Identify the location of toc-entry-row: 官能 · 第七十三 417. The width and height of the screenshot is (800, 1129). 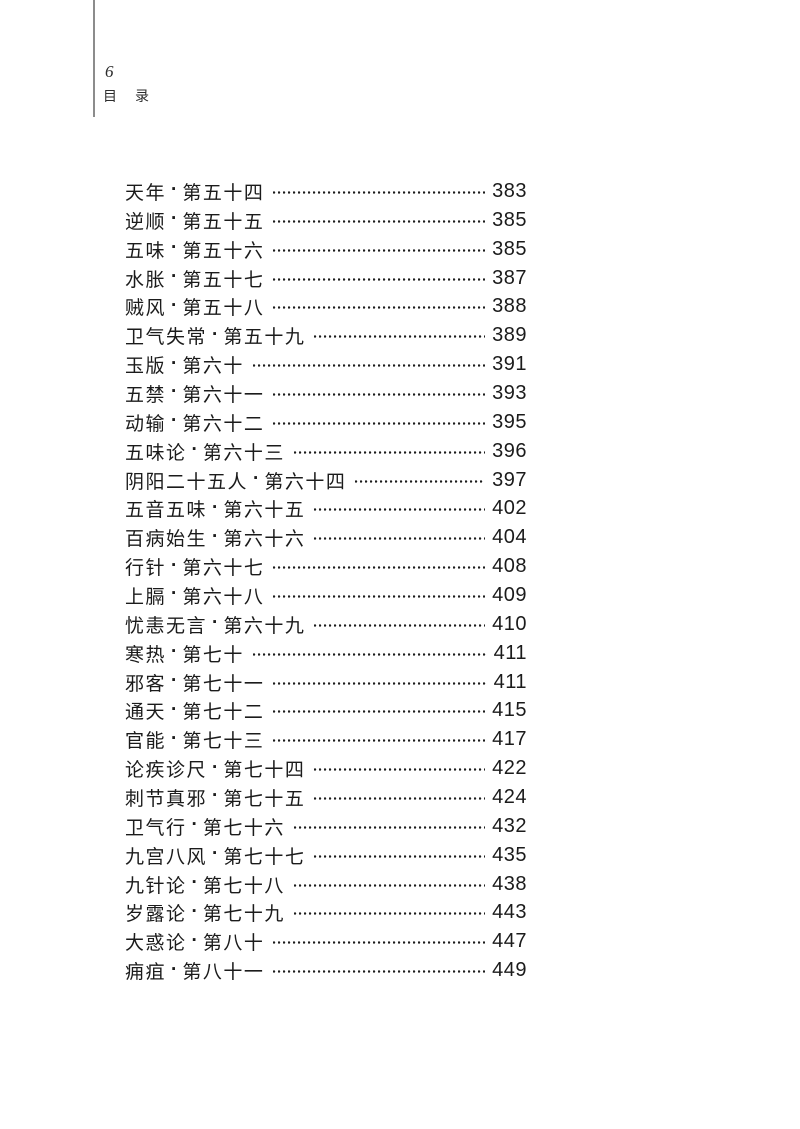
(326, 739).